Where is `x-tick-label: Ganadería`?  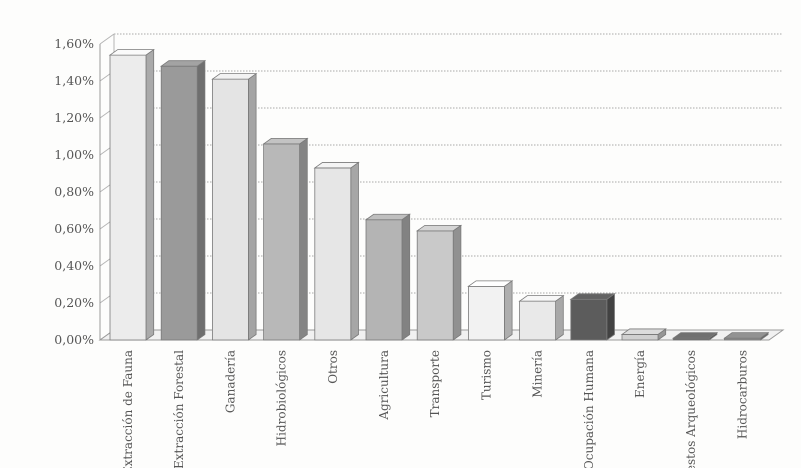 x-tick-label: Ganadería is located at coordinates (230, 381).